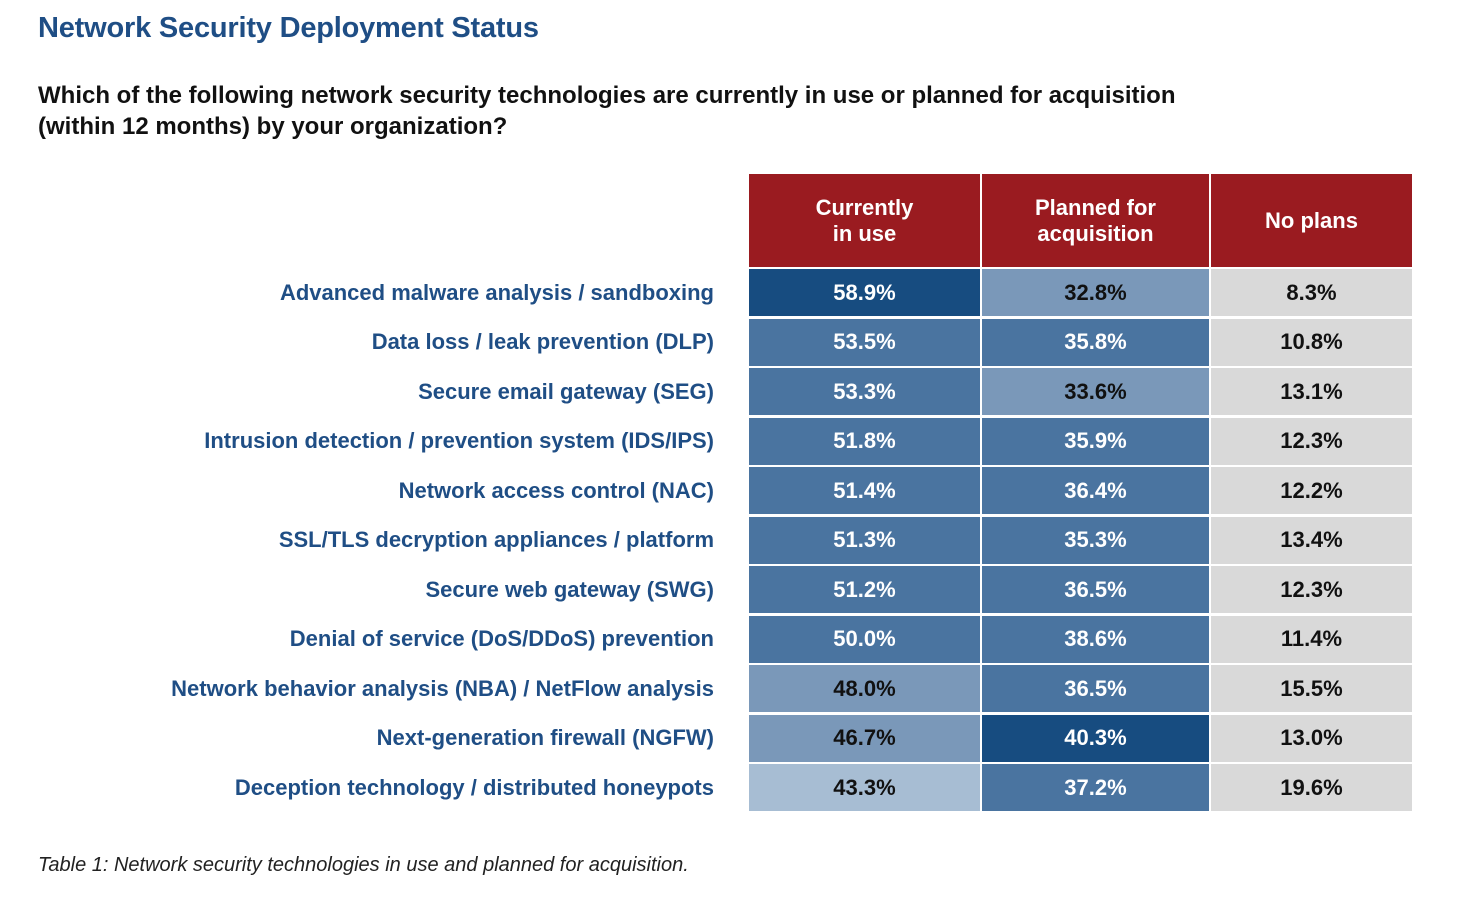 The width and height of the screenshot is (1458, 903). I want to click on table-cell-no-plans: 13.4%, so click(1311, 540).